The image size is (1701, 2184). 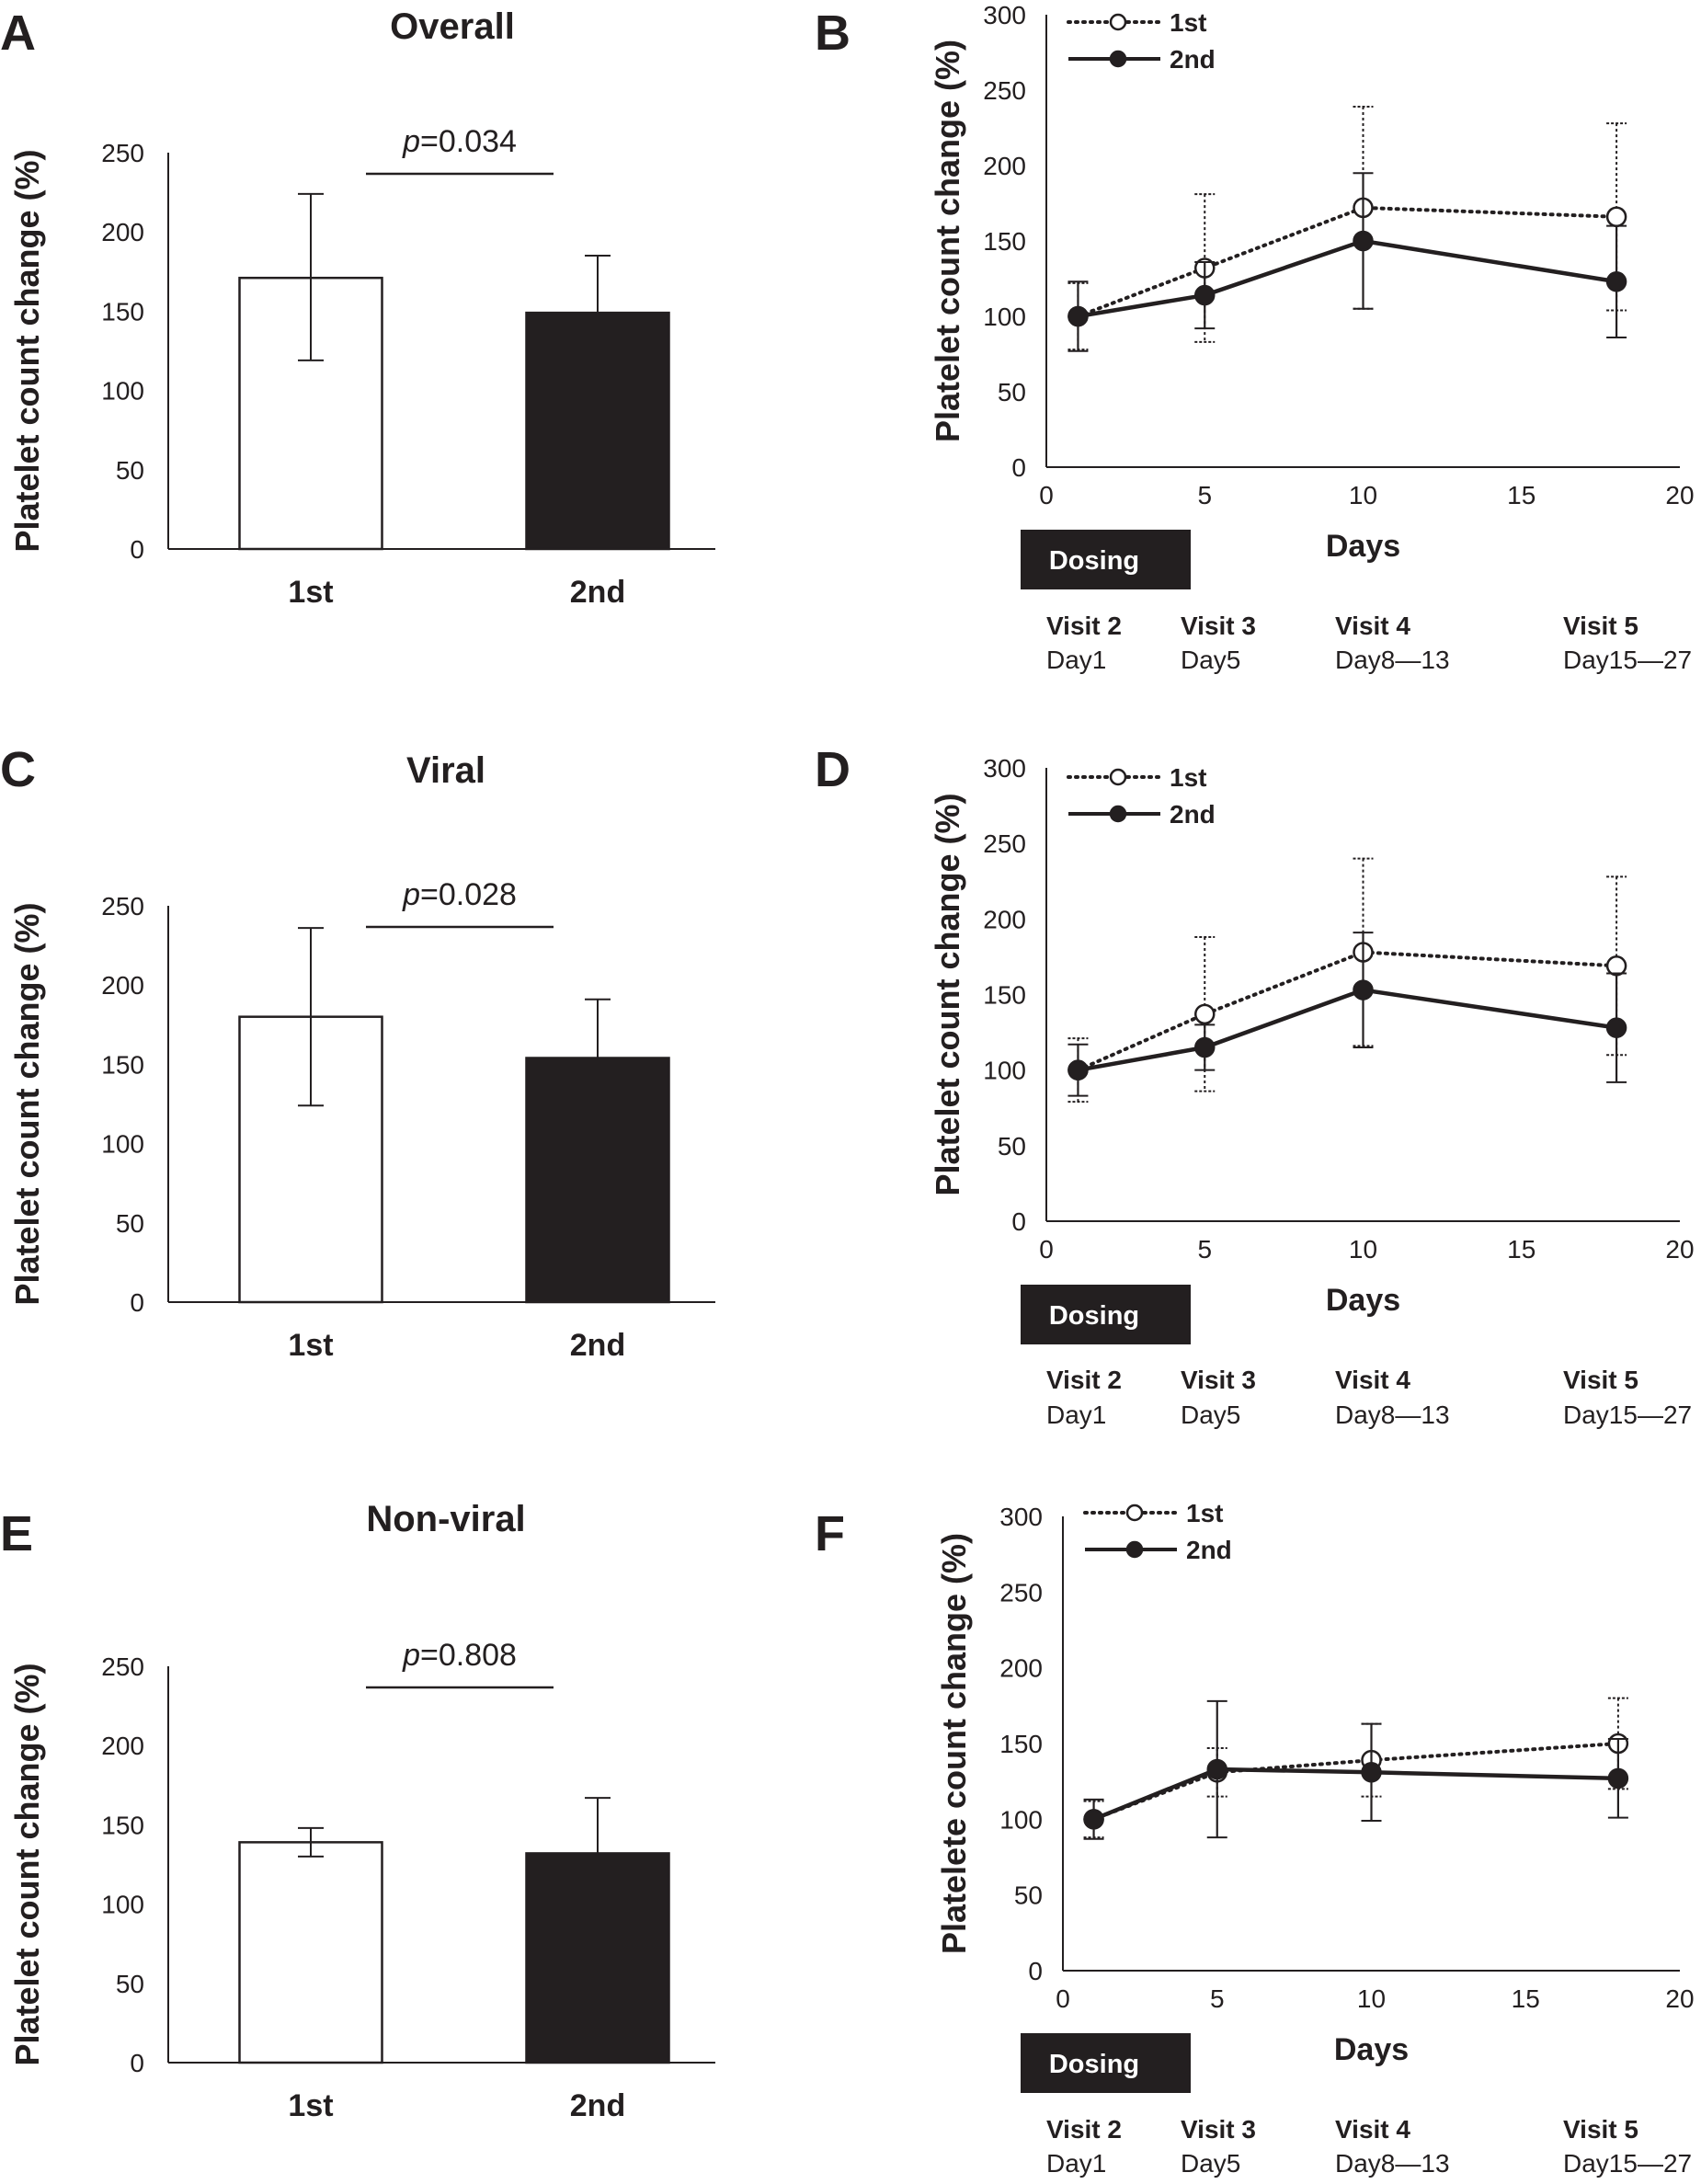 What do you see at coordinates (310, 1952) in the screenshot?
I see `bar-1st` at bounding box center [310, 1952].